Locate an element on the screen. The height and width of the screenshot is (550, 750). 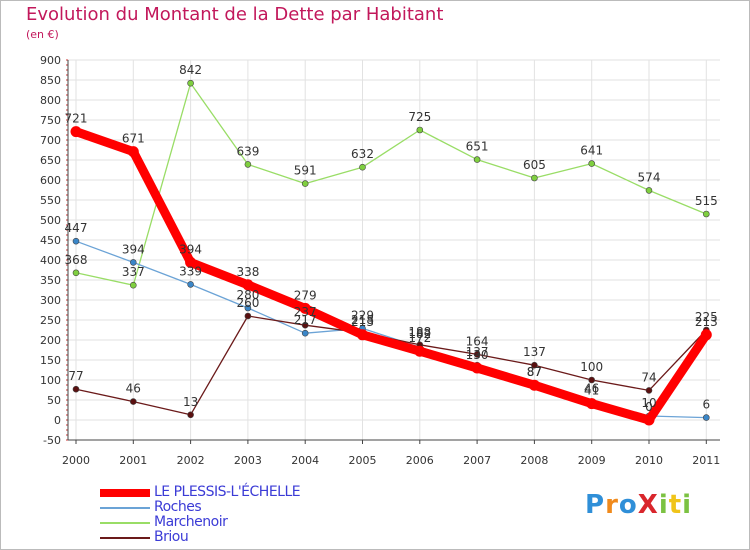
x-tick-label: 2000 is located at coordinates (76, 460).